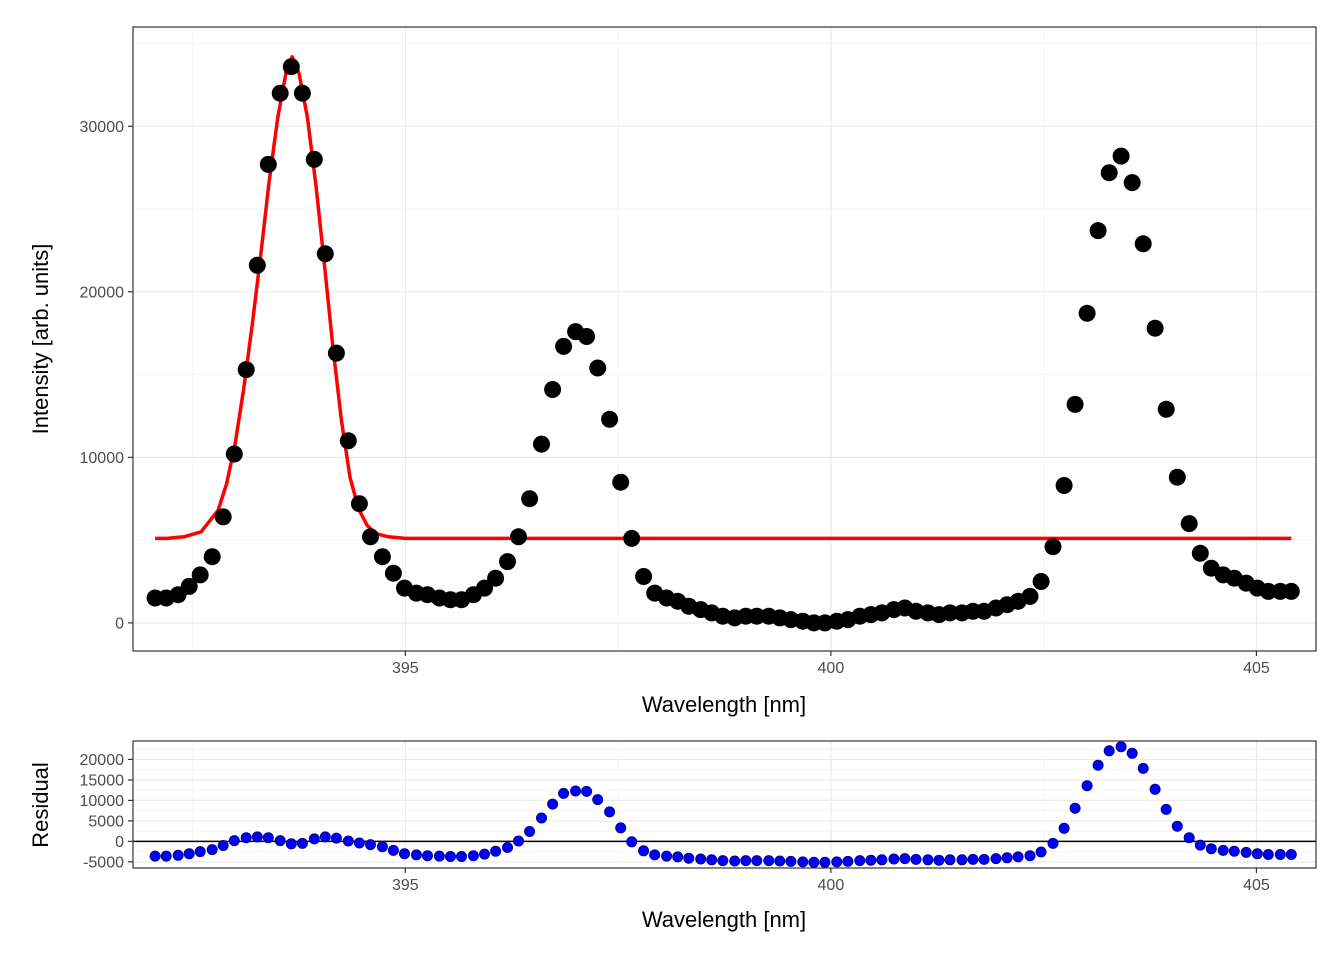  I want to click on residual-ticks: 395 400 405 -5000 0 5000 10000 15000 20000, so click(675, 823).